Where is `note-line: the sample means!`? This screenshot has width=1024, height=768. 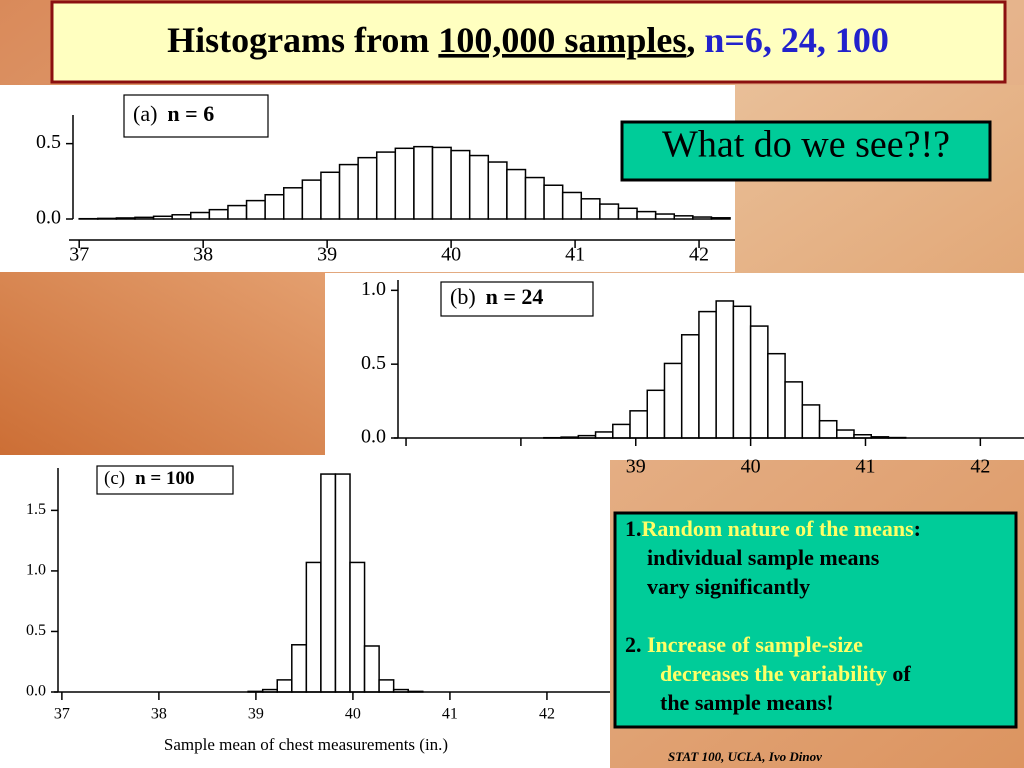 note-line: the sample means! is located at coordinates (747, 702).